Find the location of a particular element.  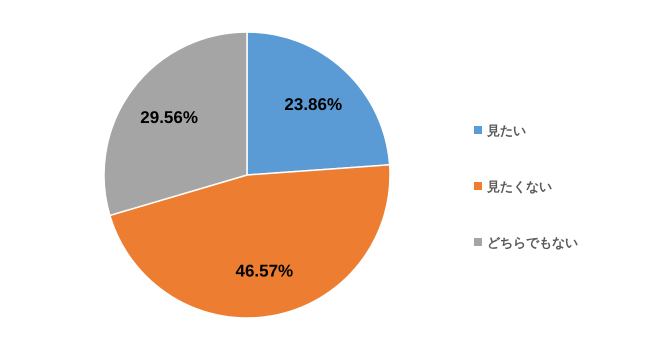

legend-label: 見たい is located at coordinates (506, 131).